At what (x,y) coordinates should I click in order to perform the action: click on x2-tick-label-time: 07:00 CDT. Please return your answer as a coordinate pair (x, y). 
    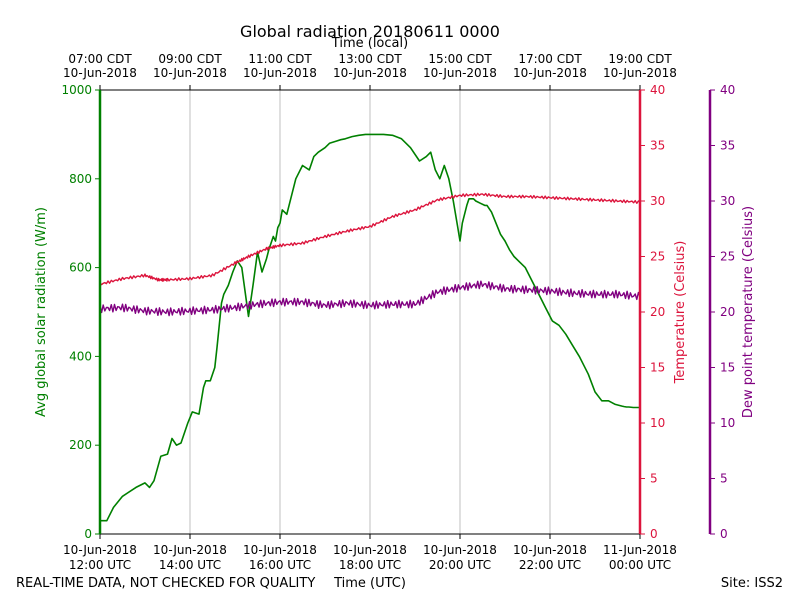
    Looking at the image, I should click on (100, 59).